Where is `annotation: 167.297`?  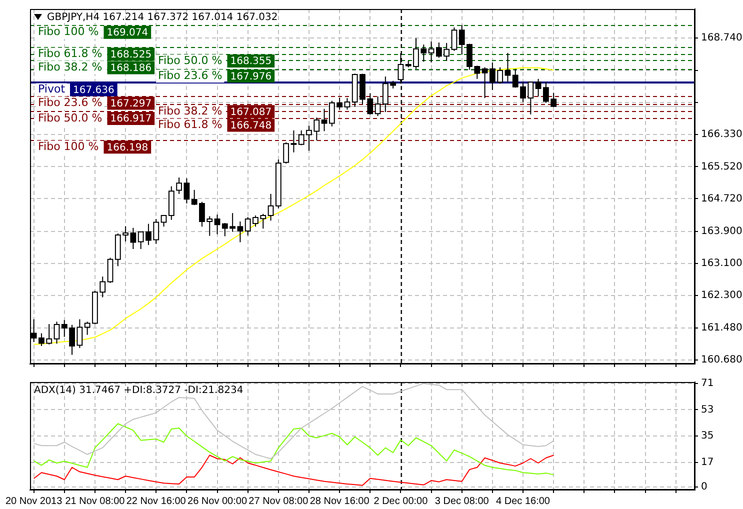
annotation: 167.297 is located at coordinates (131, 104).